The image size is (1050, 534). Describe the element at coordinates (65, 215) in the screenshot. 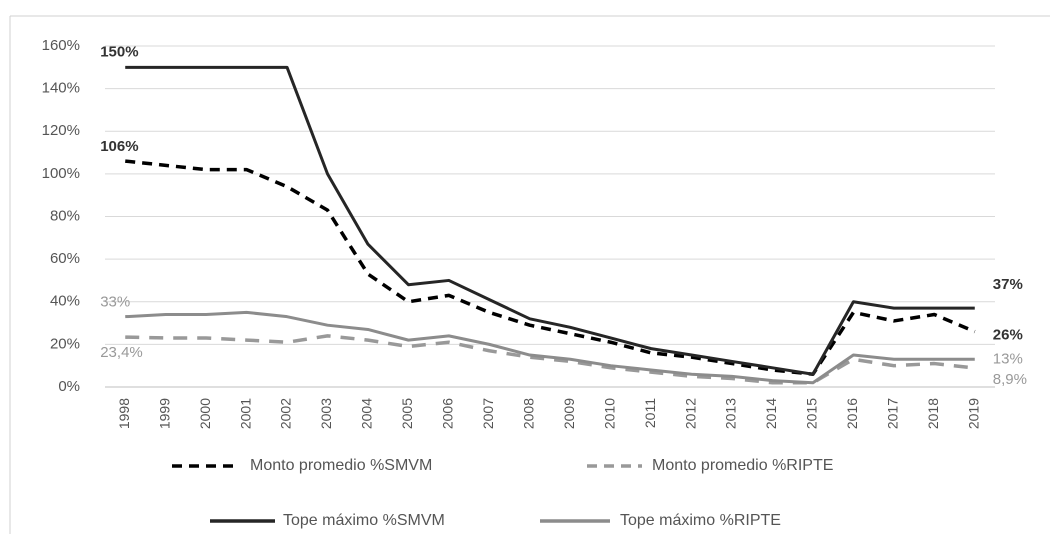

I see `y-tick-label: 80%` at that location.